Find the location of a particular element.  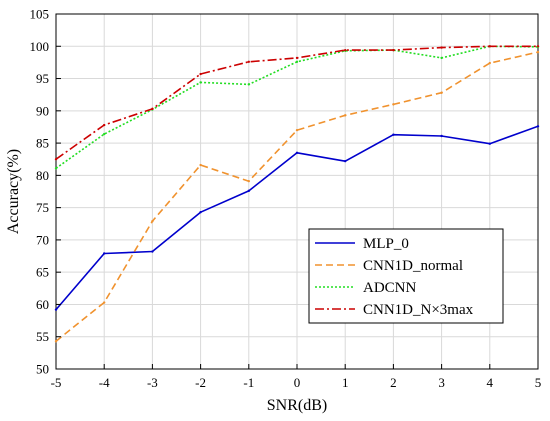

x-tick-label: -5 is located at coordinates (56, 382).